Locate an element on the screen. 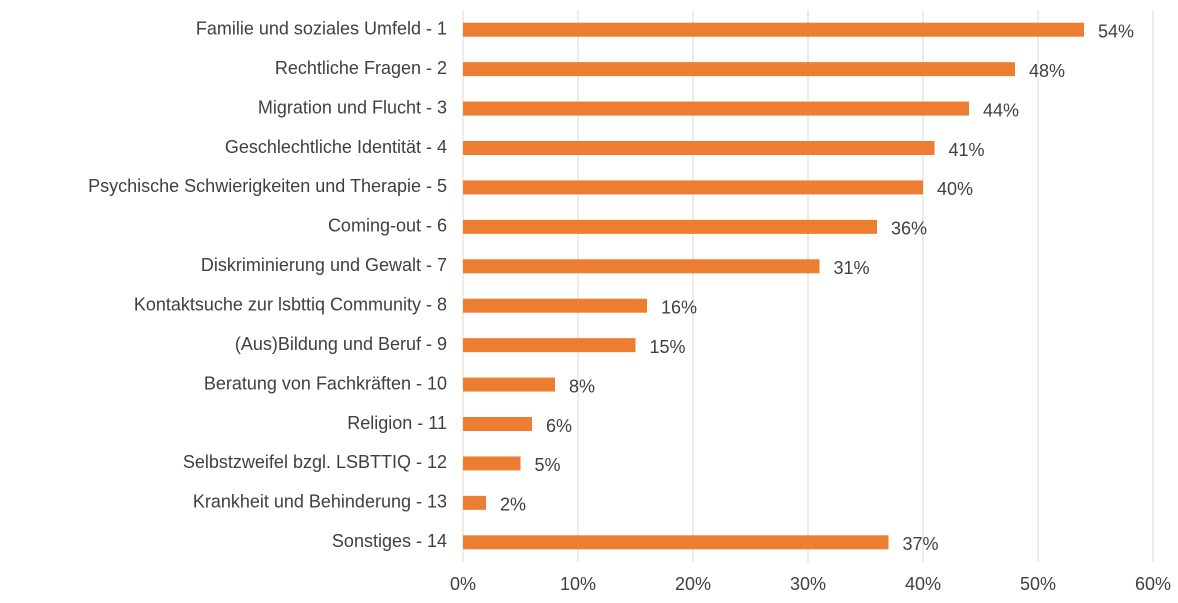  y-tick-label: Diskriminierung und Gewalt - 7 is located at coordinates (324, 265).